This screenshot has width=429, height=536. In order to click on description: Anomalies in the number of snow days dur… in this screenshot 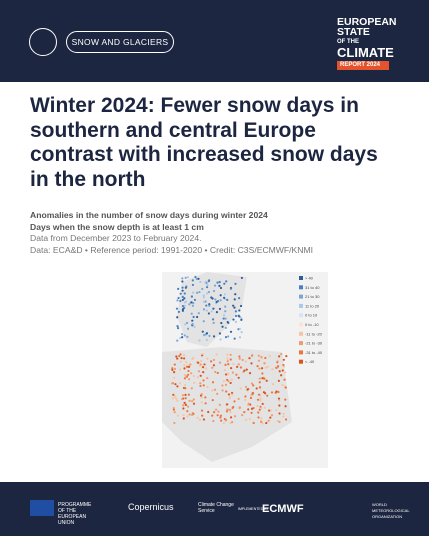, I will do `click(171, 233)`.